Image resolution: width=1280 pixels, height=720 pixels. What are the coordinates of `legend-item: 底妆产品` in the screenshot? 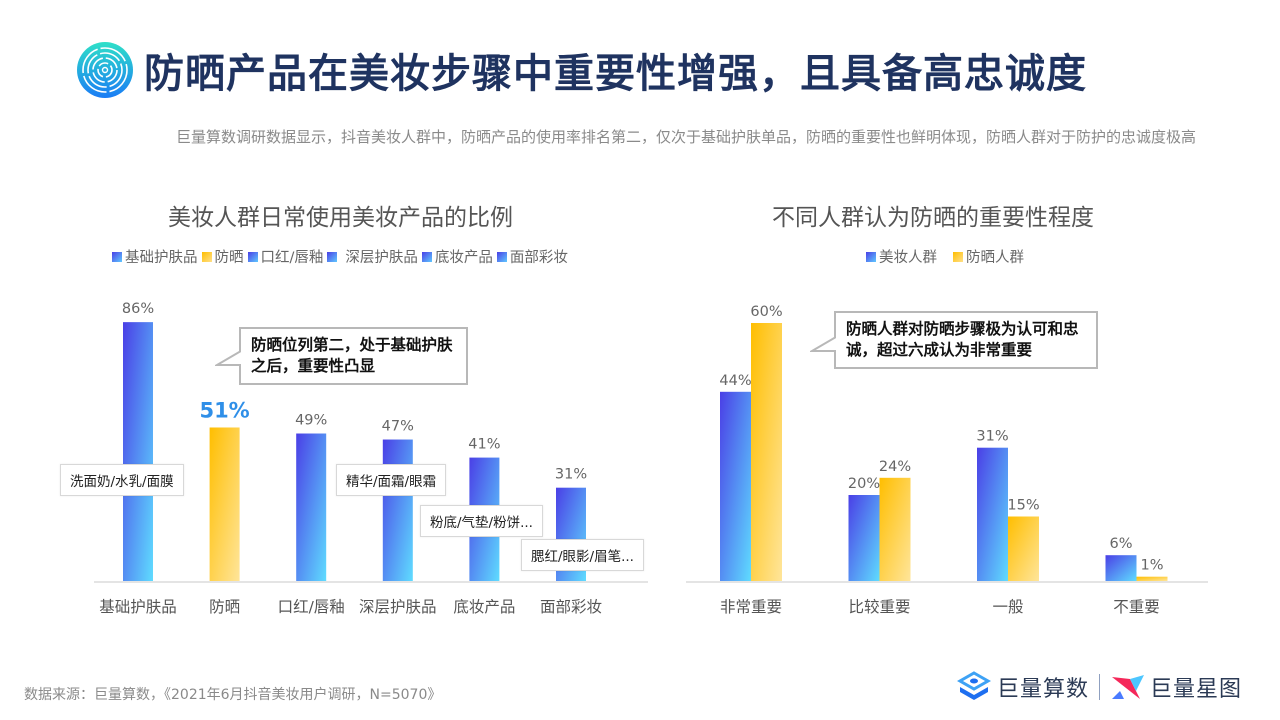 It's located at (457, 256).